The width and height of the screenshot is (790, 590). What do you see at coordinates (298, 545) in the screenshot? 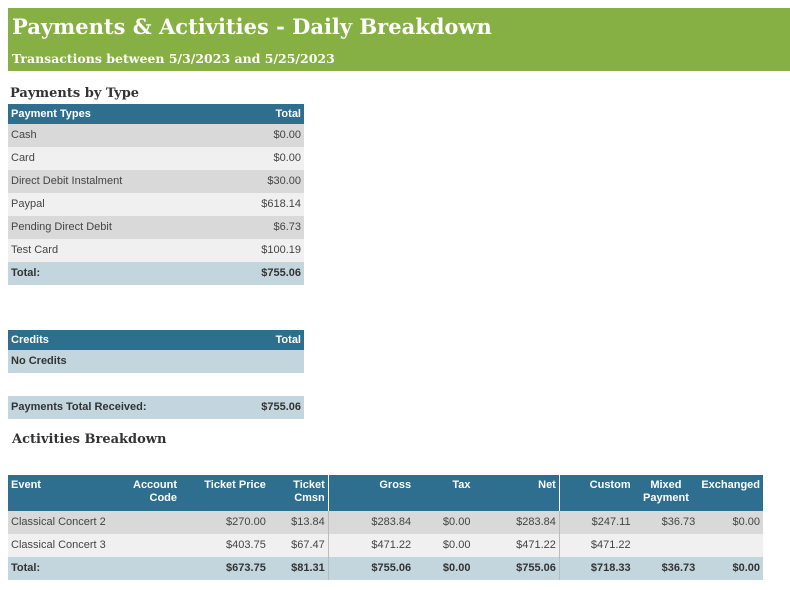
I see `ticket-cmsn-cell: $67.47` at bounding box center [298, 545].